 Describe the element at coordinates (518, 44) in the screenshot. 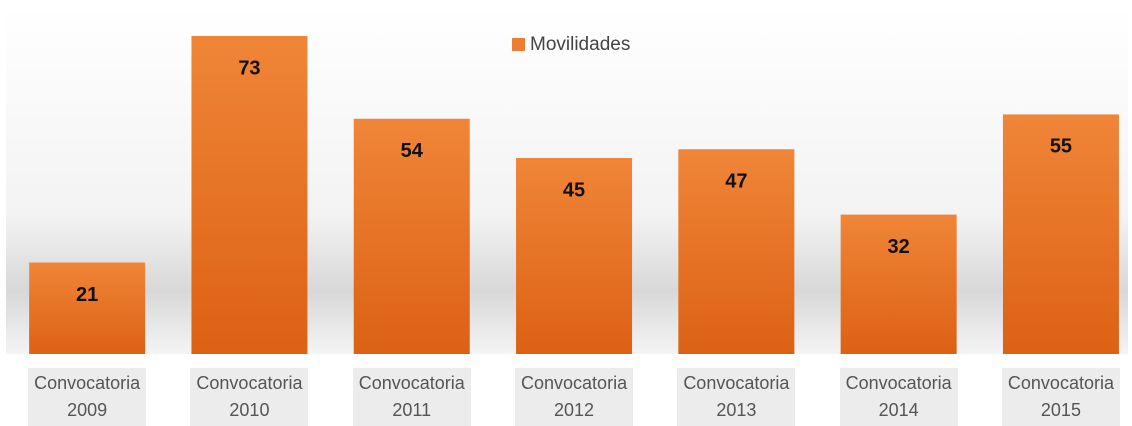

I see `legend-swatch` at that location.